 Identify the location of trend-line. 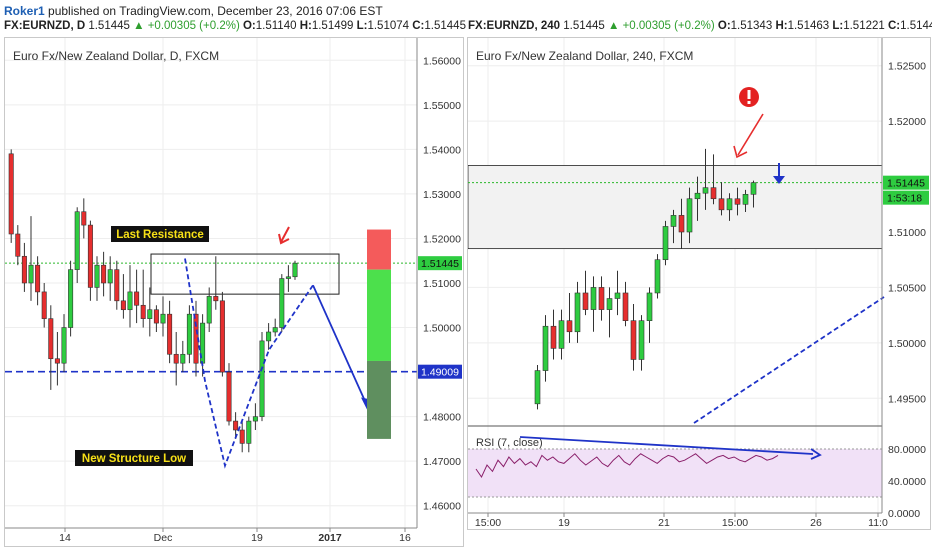
(789, 360).